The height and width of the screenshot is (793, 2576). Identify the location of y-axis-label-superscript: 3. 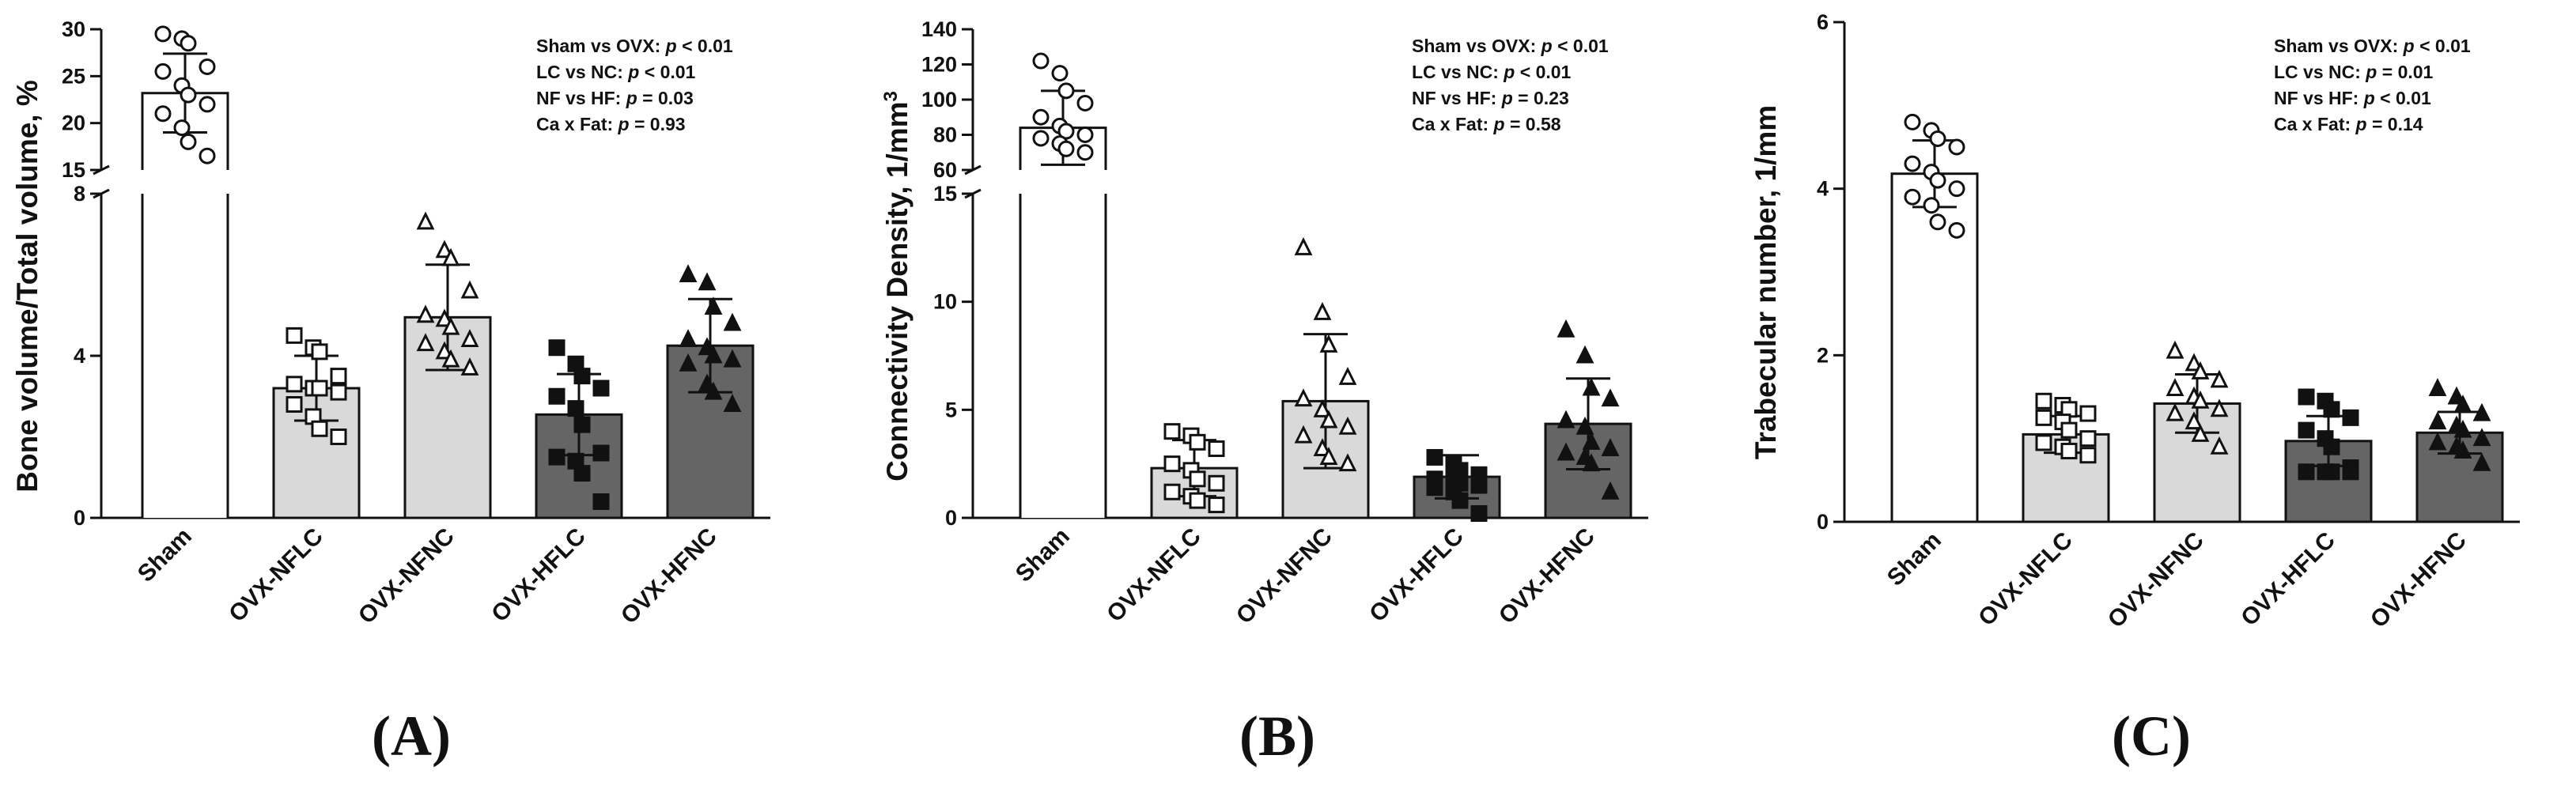
(891, 96).